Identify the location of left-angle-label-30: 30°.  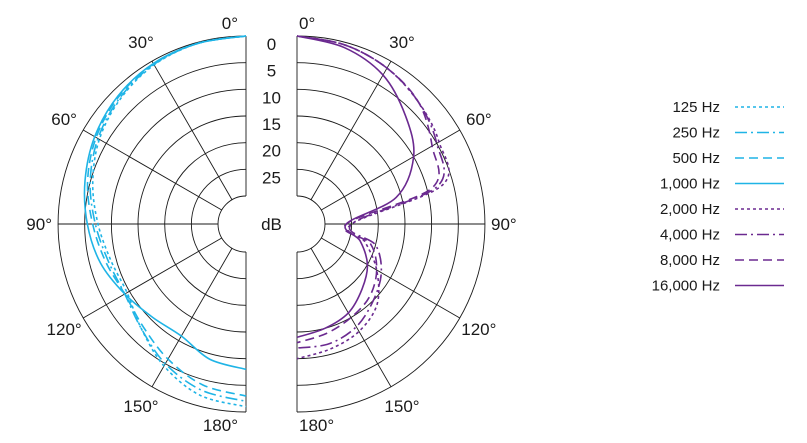
(141, 42).